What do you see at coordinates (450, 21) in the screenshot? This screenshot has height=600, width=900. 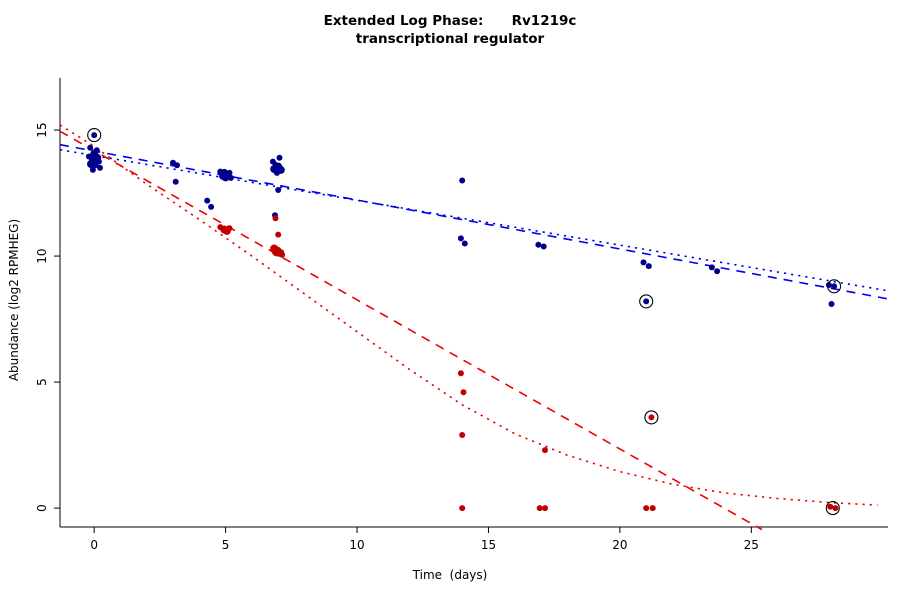 I see `chart-title-line1: Extended Log Phase: Rv1219c` at bounding box center [450, 21].